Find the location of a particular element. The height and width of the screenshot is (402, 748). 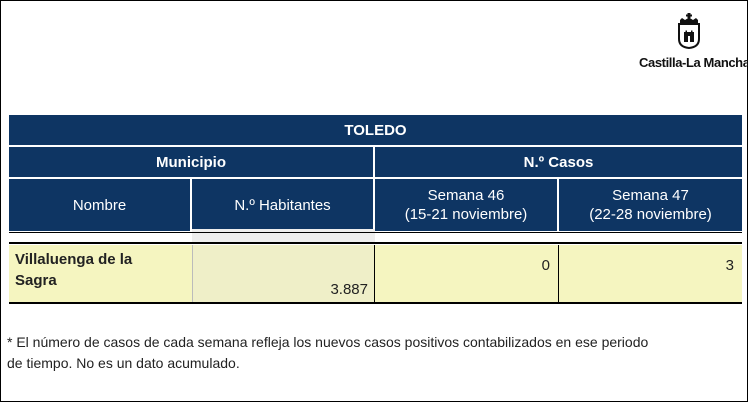

logo: Castilla-La Mancha is located at coordinates (693, 41).